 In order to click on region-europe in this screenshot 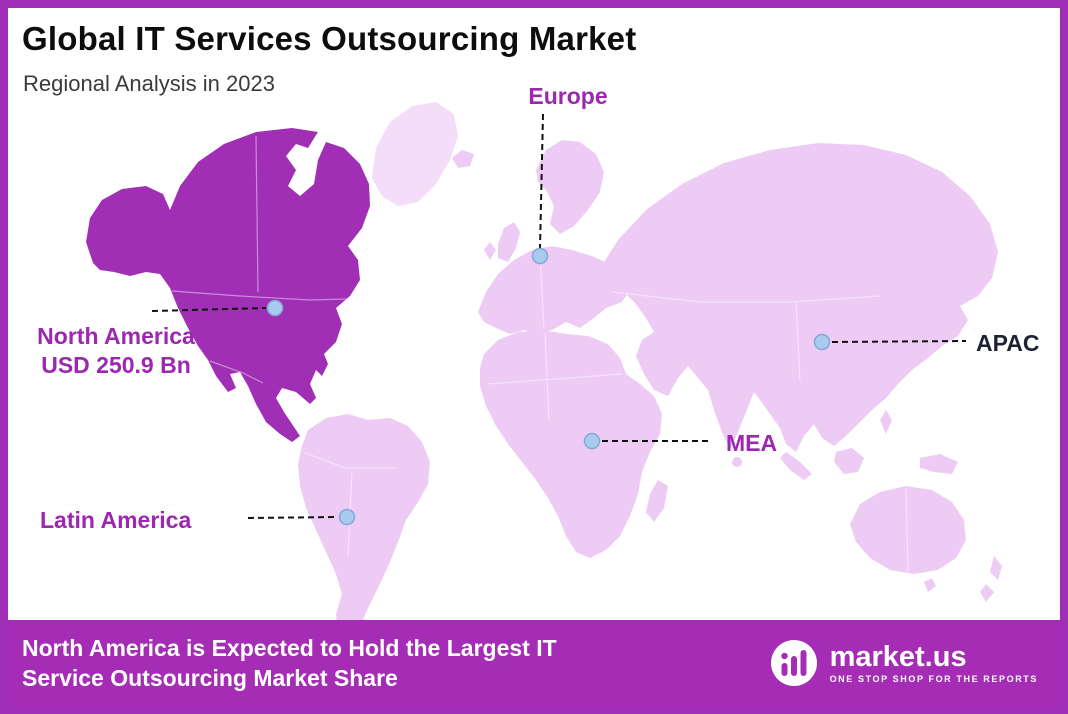, I will do `click(554, 290)`.